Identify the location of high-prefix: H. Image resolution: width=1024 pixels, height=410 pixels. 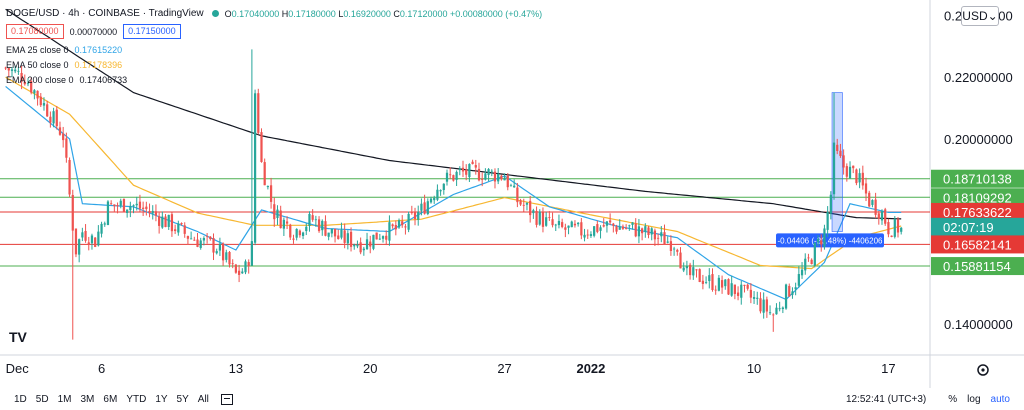
(285, 13).